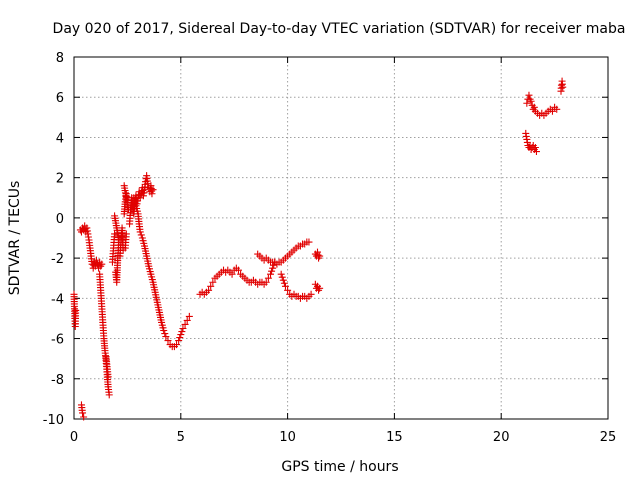 This screenshot has width=640, height=480. I want to click on y-tick-label: -6, so click(57, 340).